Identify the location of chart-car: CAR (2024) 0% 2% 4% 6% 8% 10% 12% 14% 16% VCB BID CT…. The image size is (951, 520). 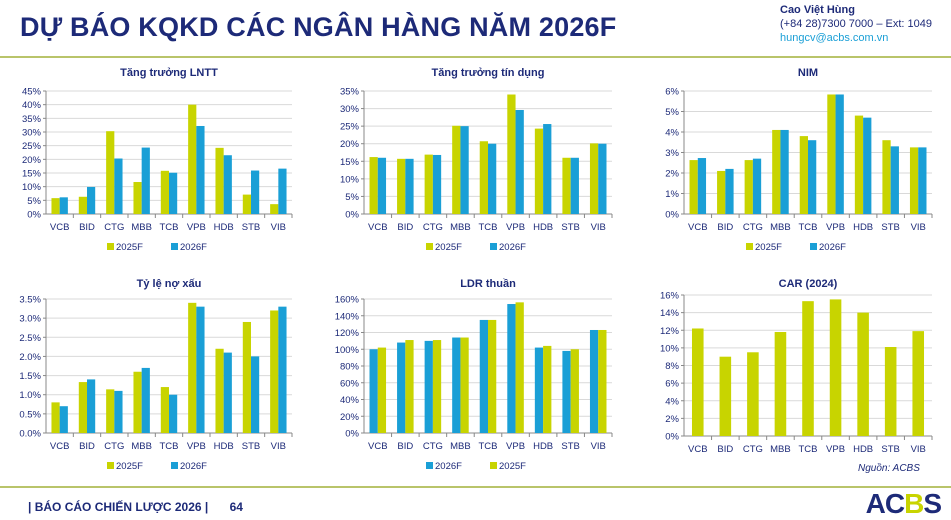
(795, 374).